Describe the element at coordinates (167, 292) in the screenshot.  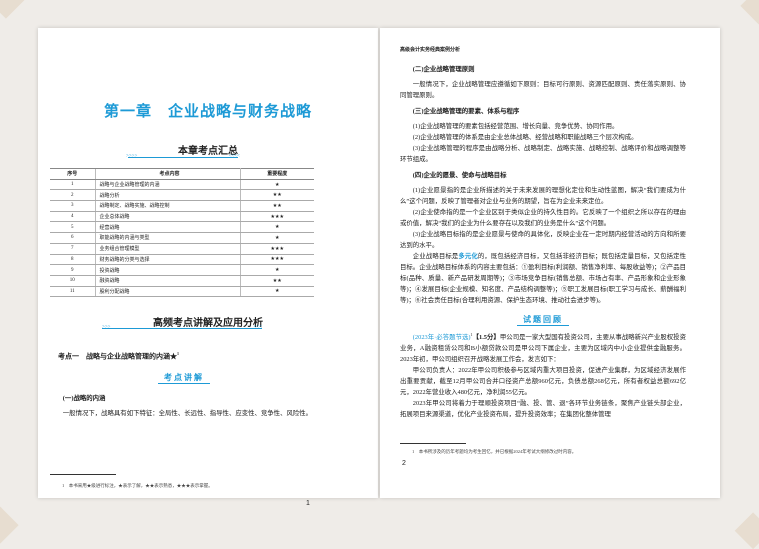
I see `row-topic: 股利分配战略` at that location.